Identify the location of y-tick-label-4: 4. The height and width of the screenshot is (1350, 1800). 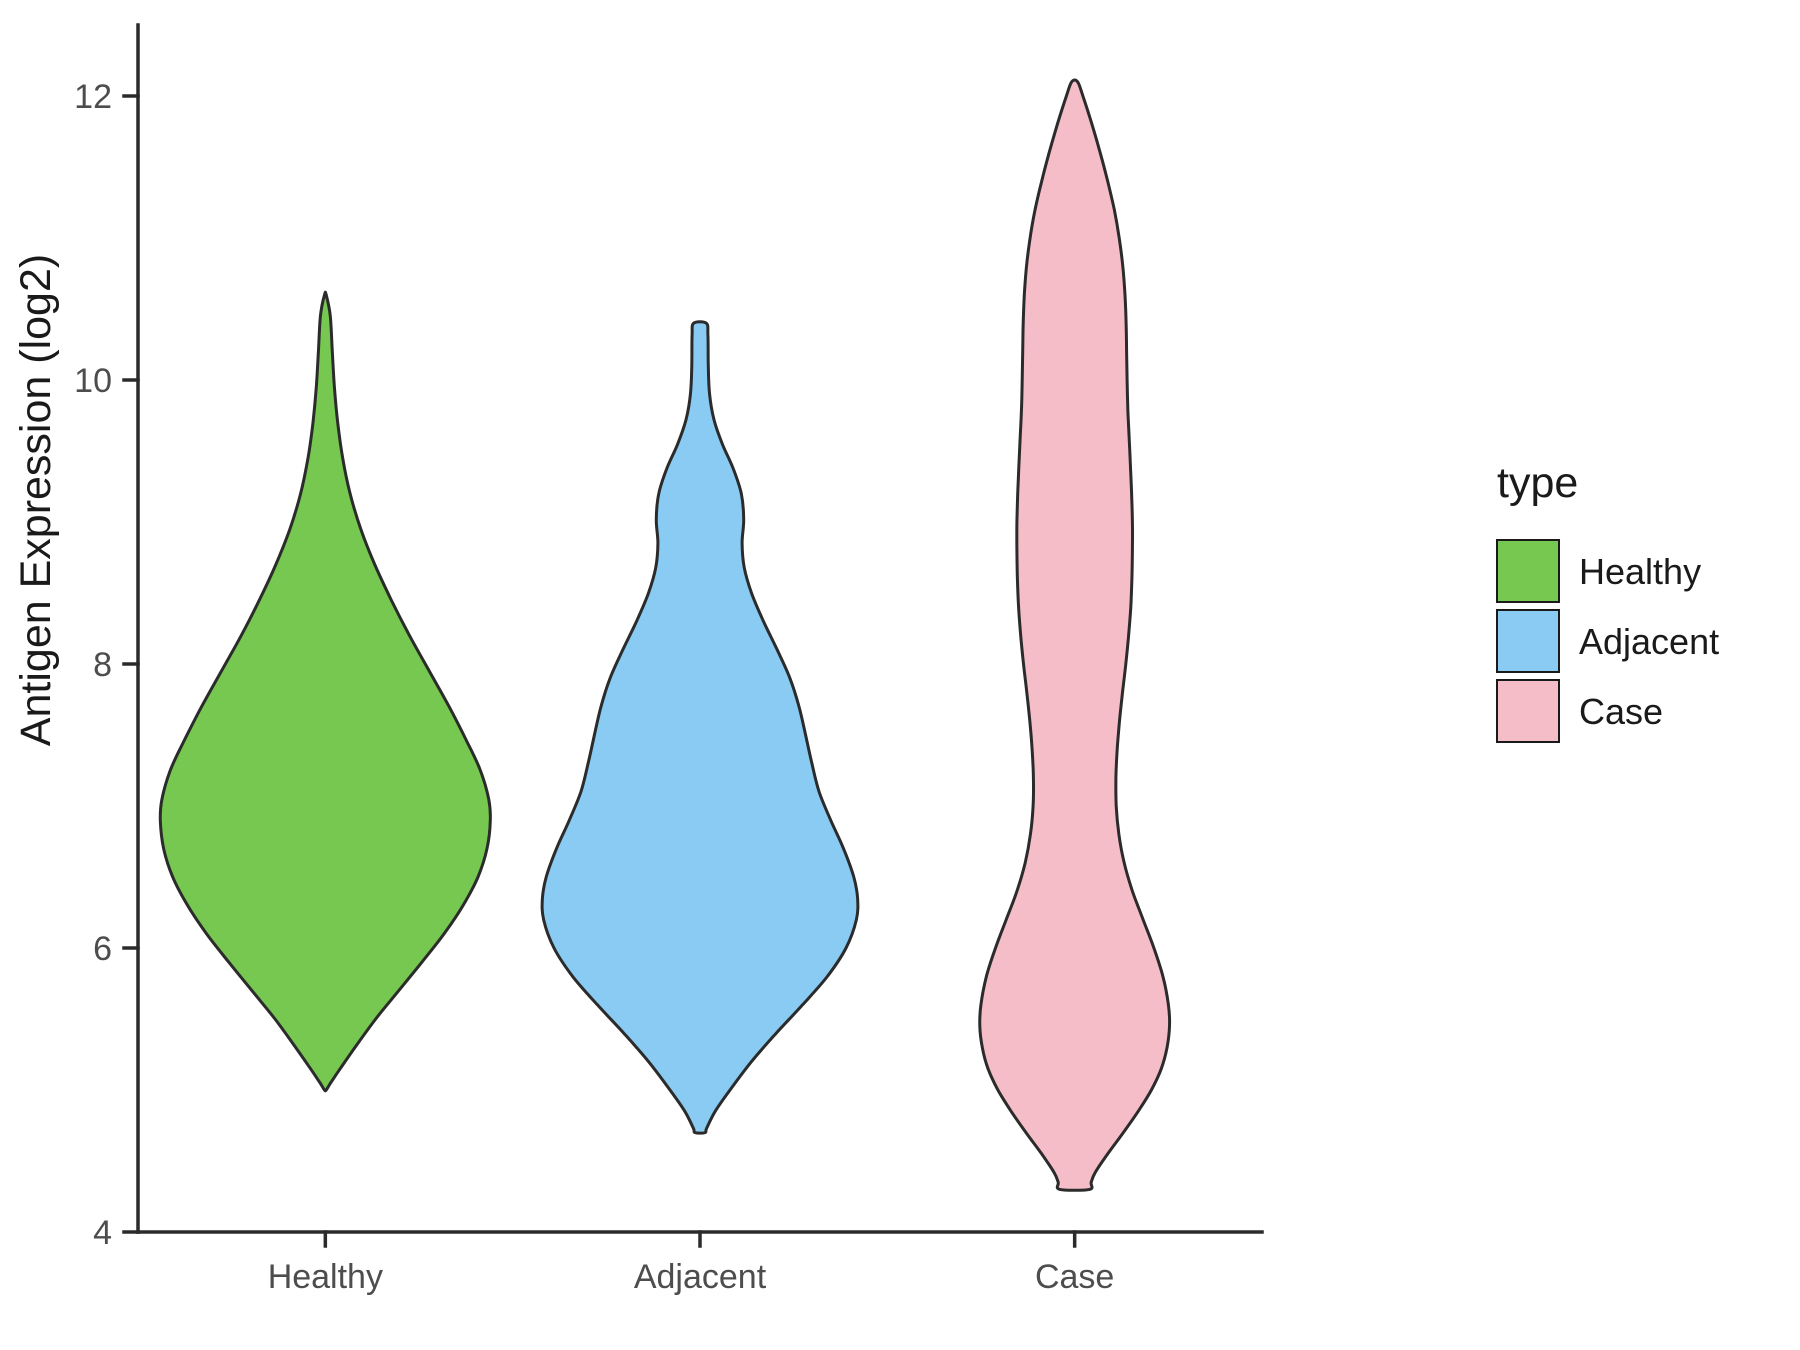
(102, 1233).